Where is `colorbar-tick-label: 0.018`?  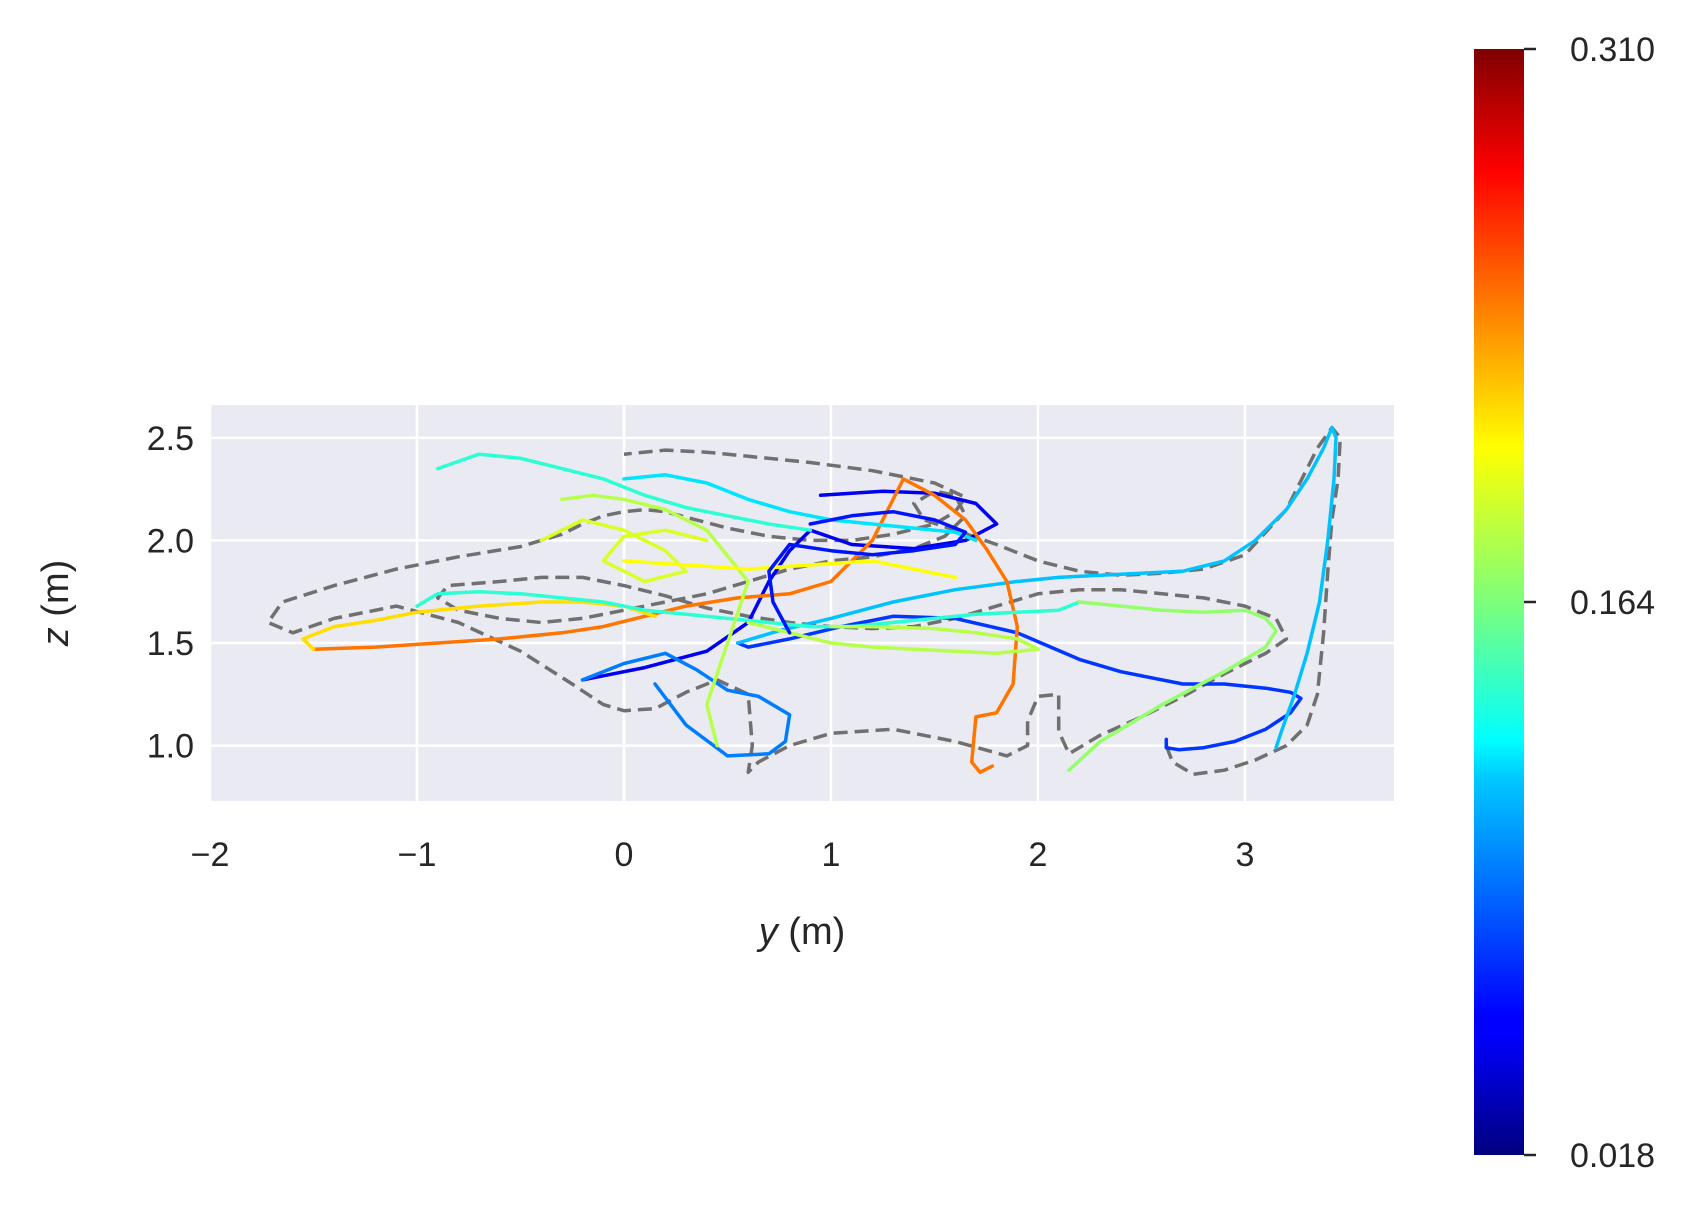 colorbar-tick-label: 0.018 is located at coordinates (1612, 1156).